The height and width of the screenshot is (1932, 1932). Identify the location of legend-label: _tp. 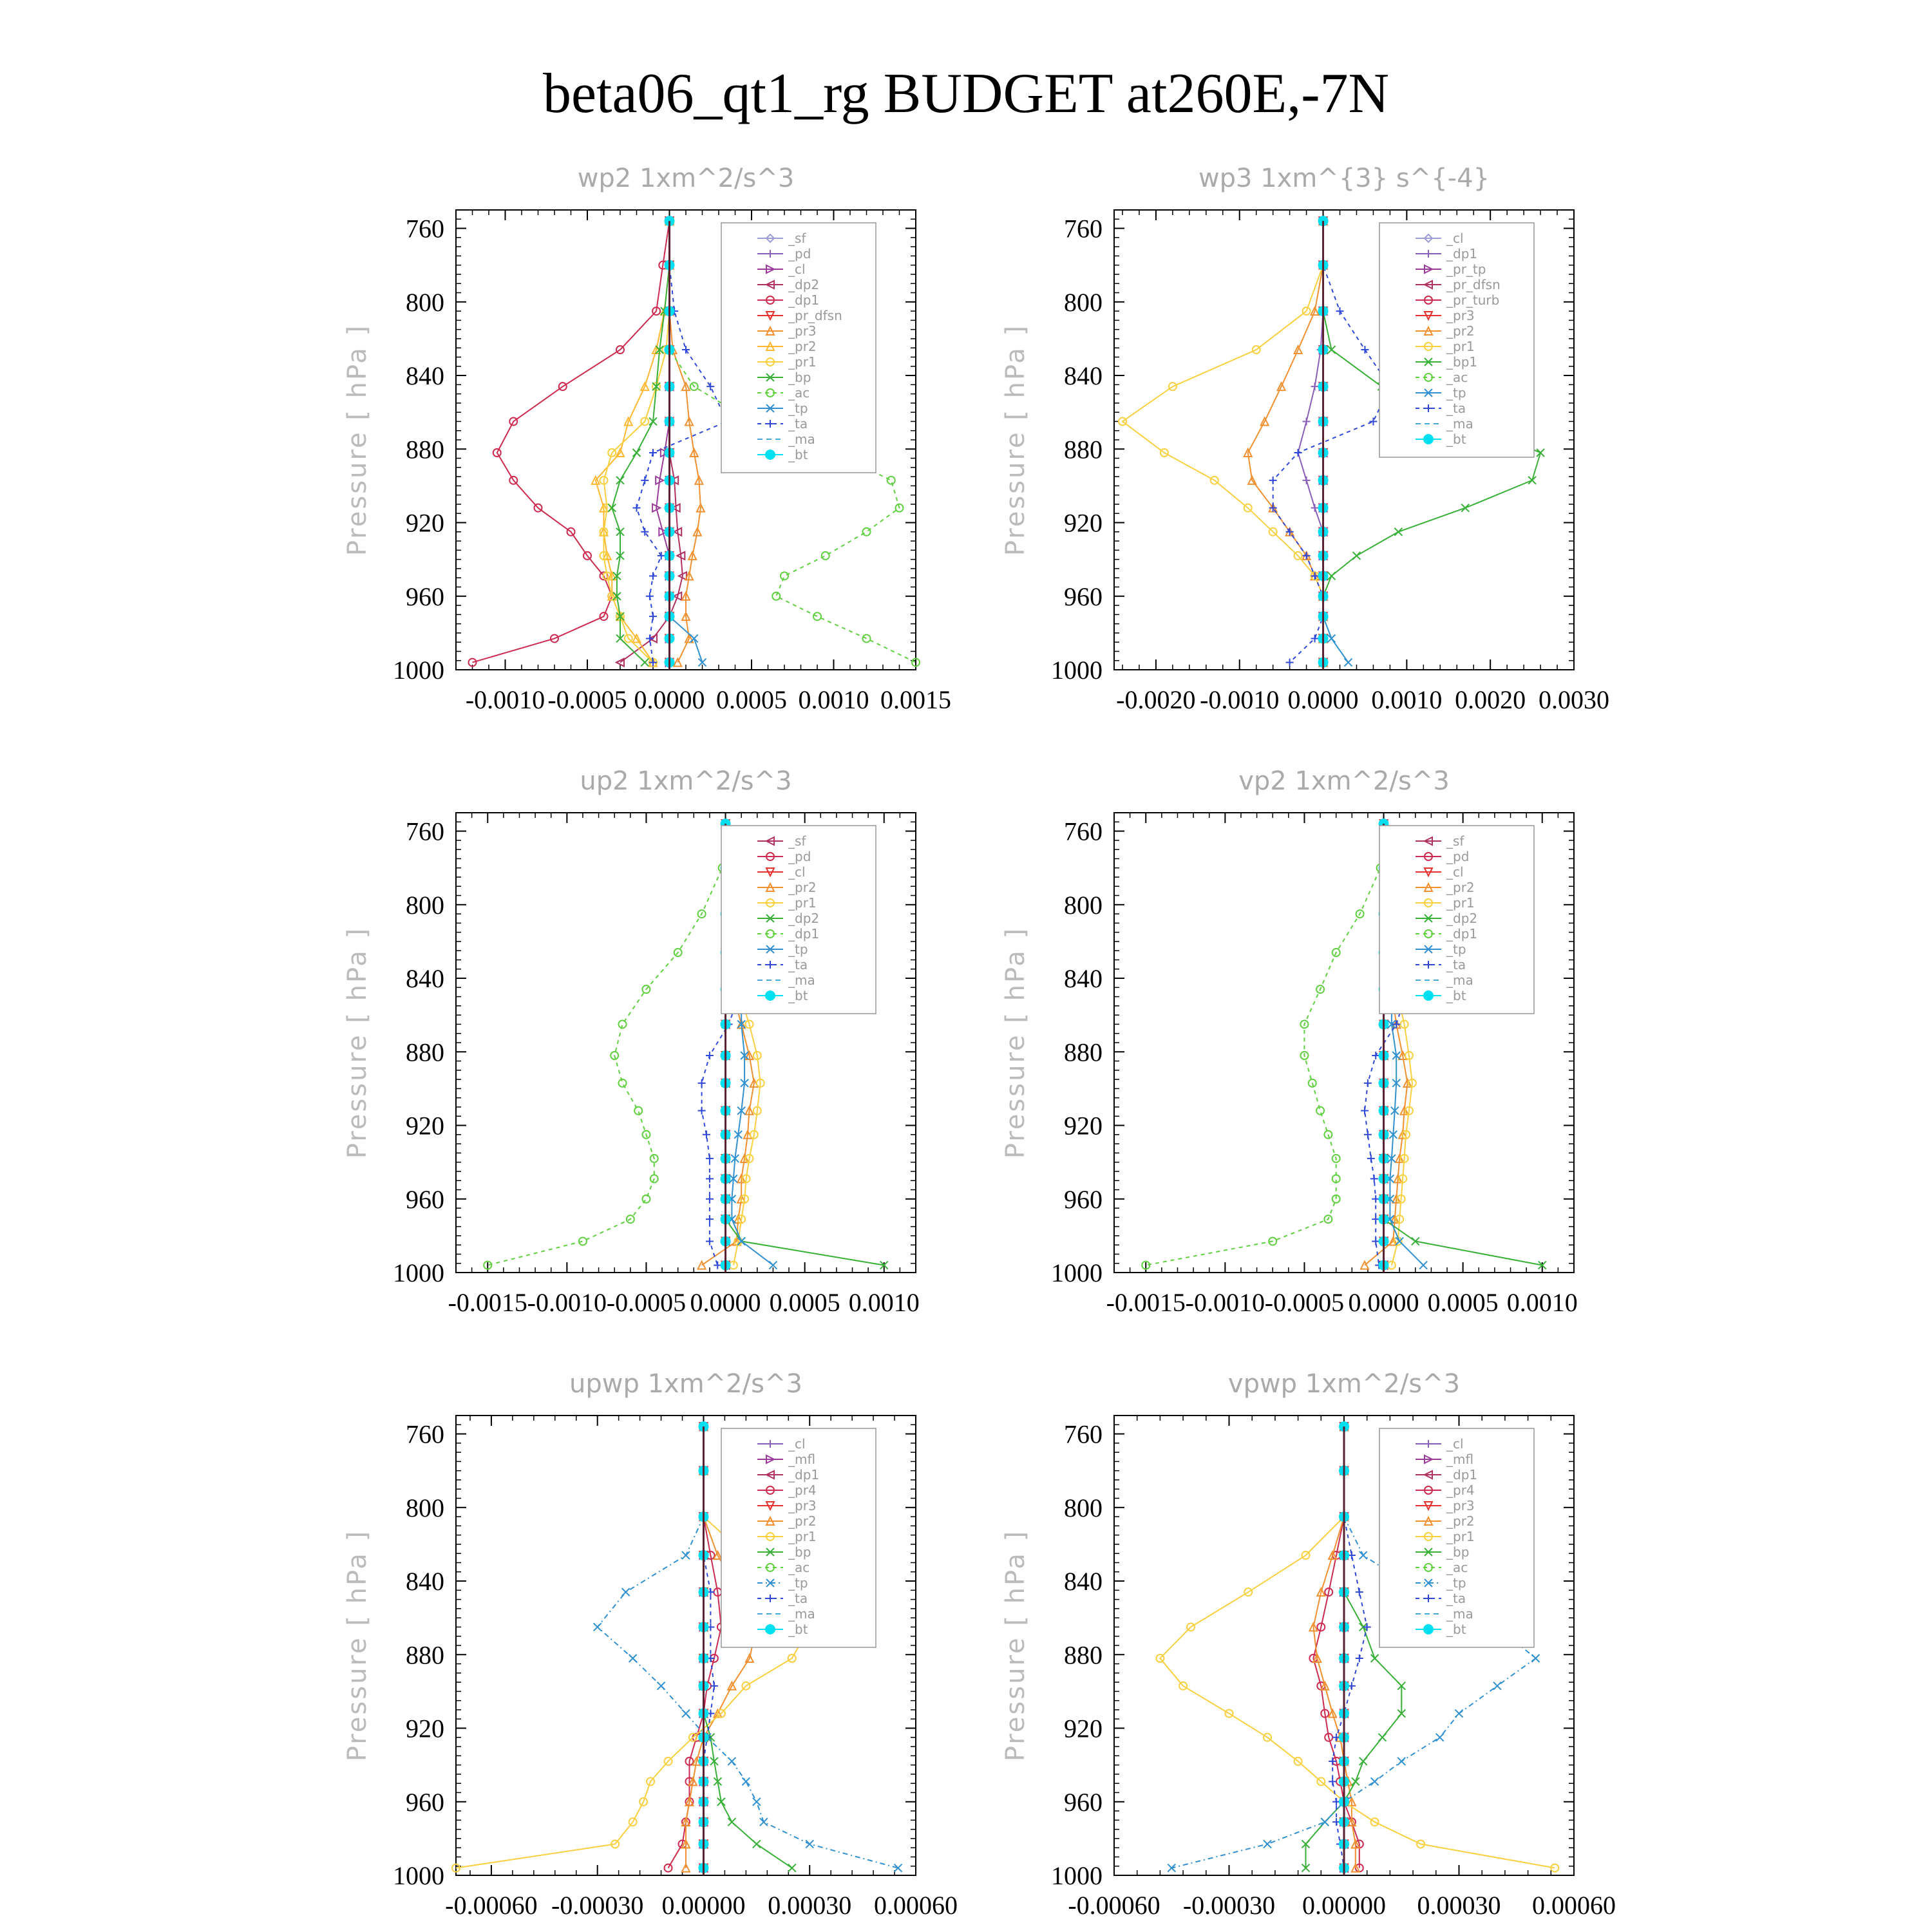
(1456, 393).